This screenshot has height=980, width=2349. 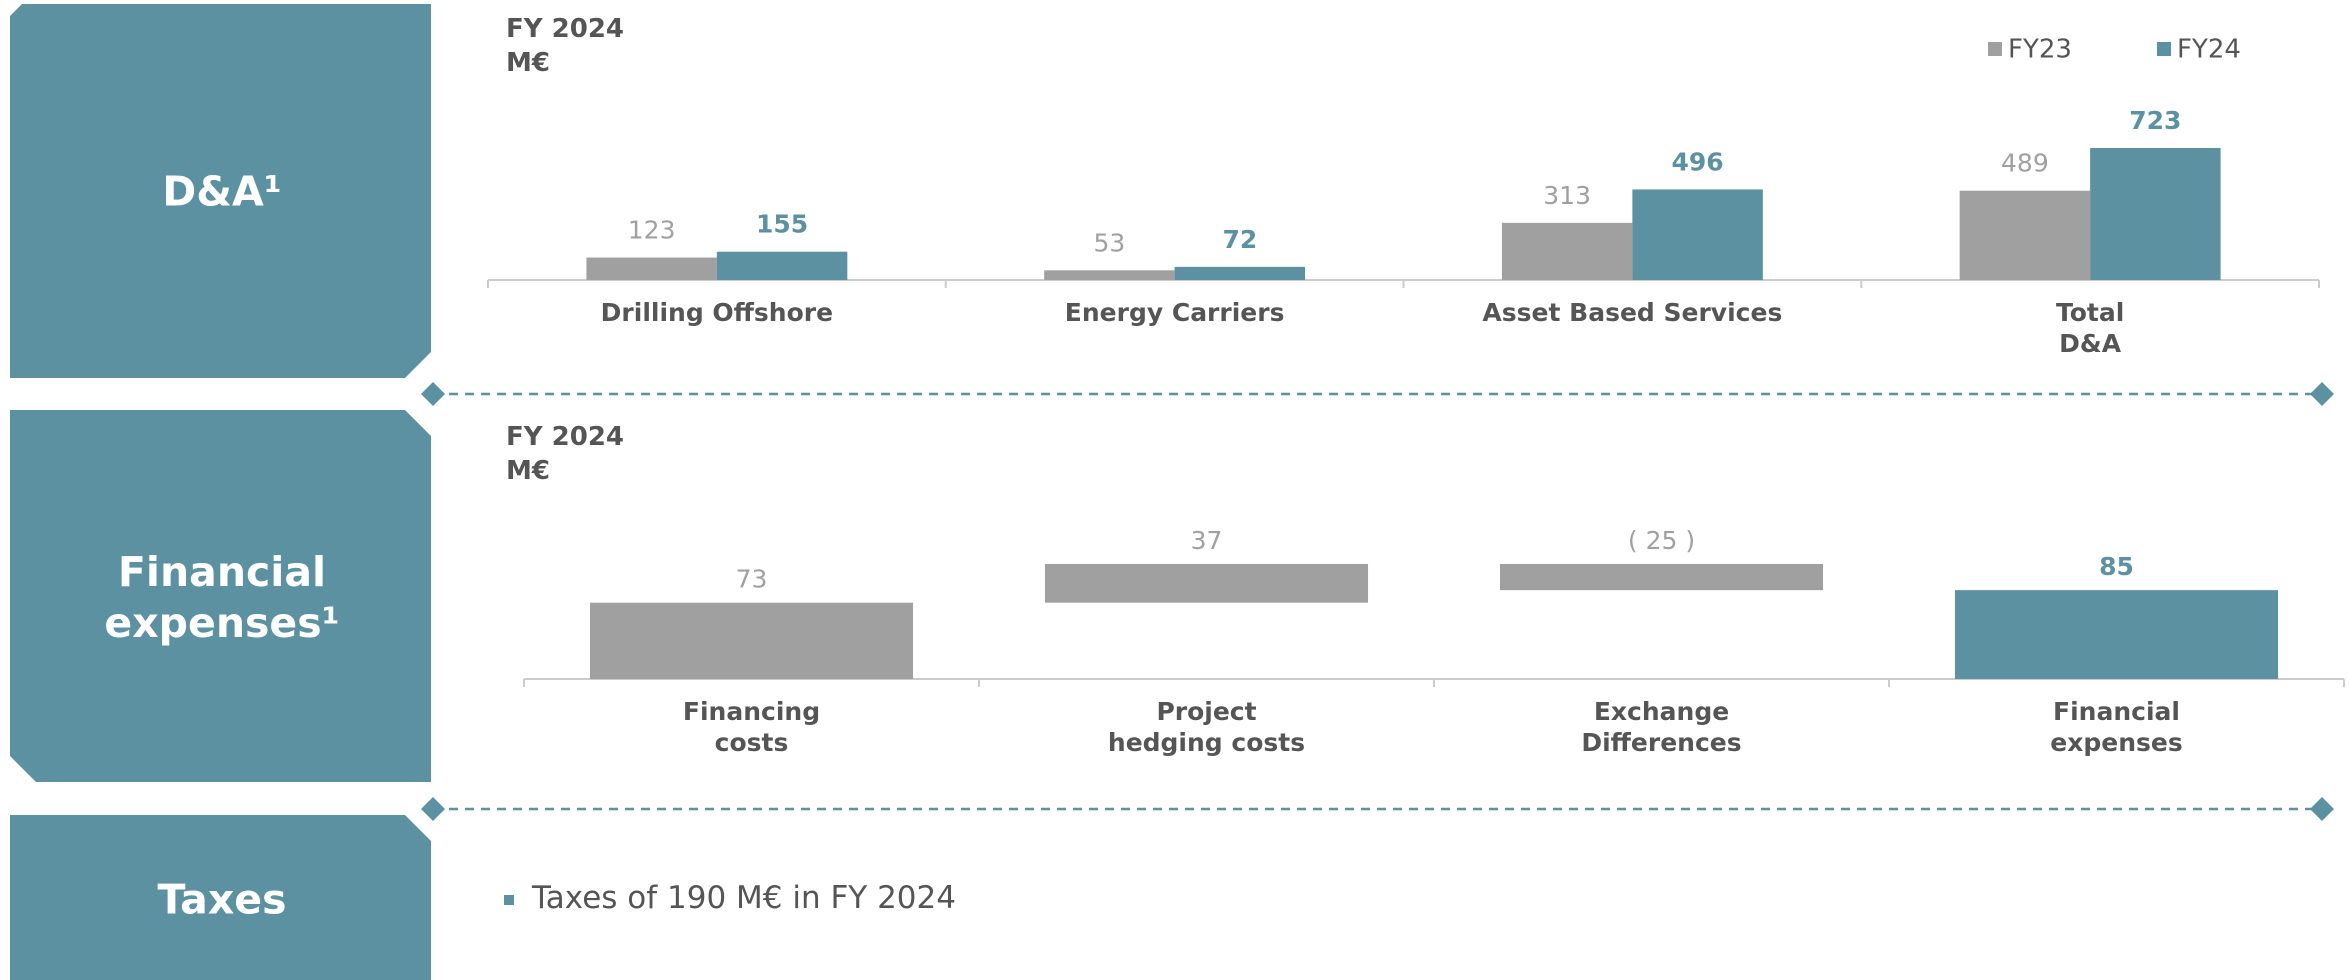 I want to click on x-tick-label: Drilling Offshore, so click(x=717, y=312).